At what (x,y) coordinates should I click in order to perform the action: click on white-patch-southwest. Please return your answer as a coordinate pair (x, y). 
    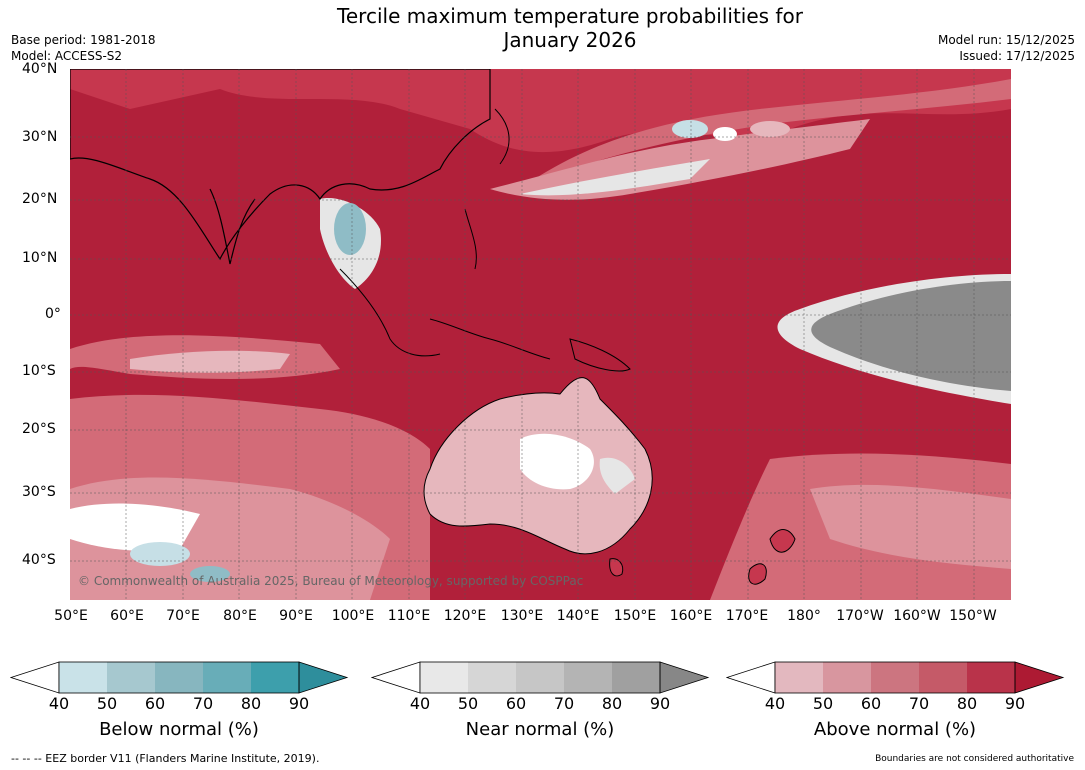
    Looking at the image, I should click on (135, 527).